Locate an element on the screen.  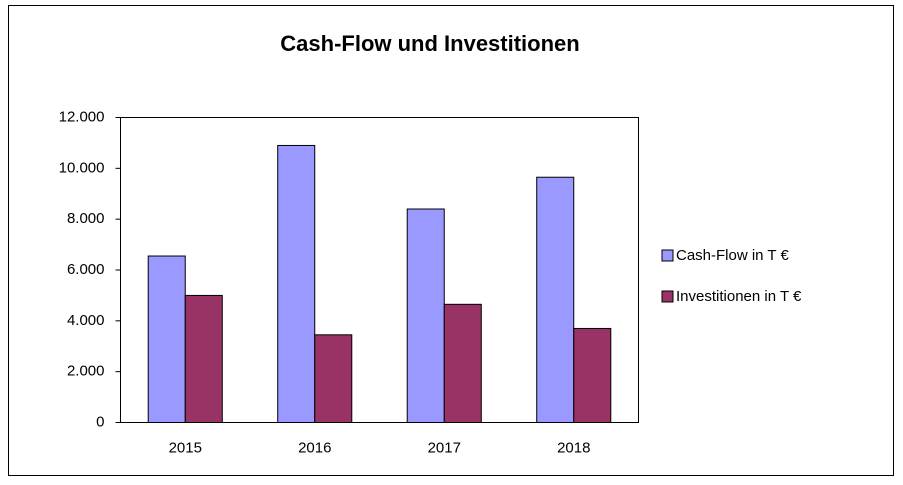
chart-title: Cash-Flow und Investitionen is located at coordinates (429, 43).